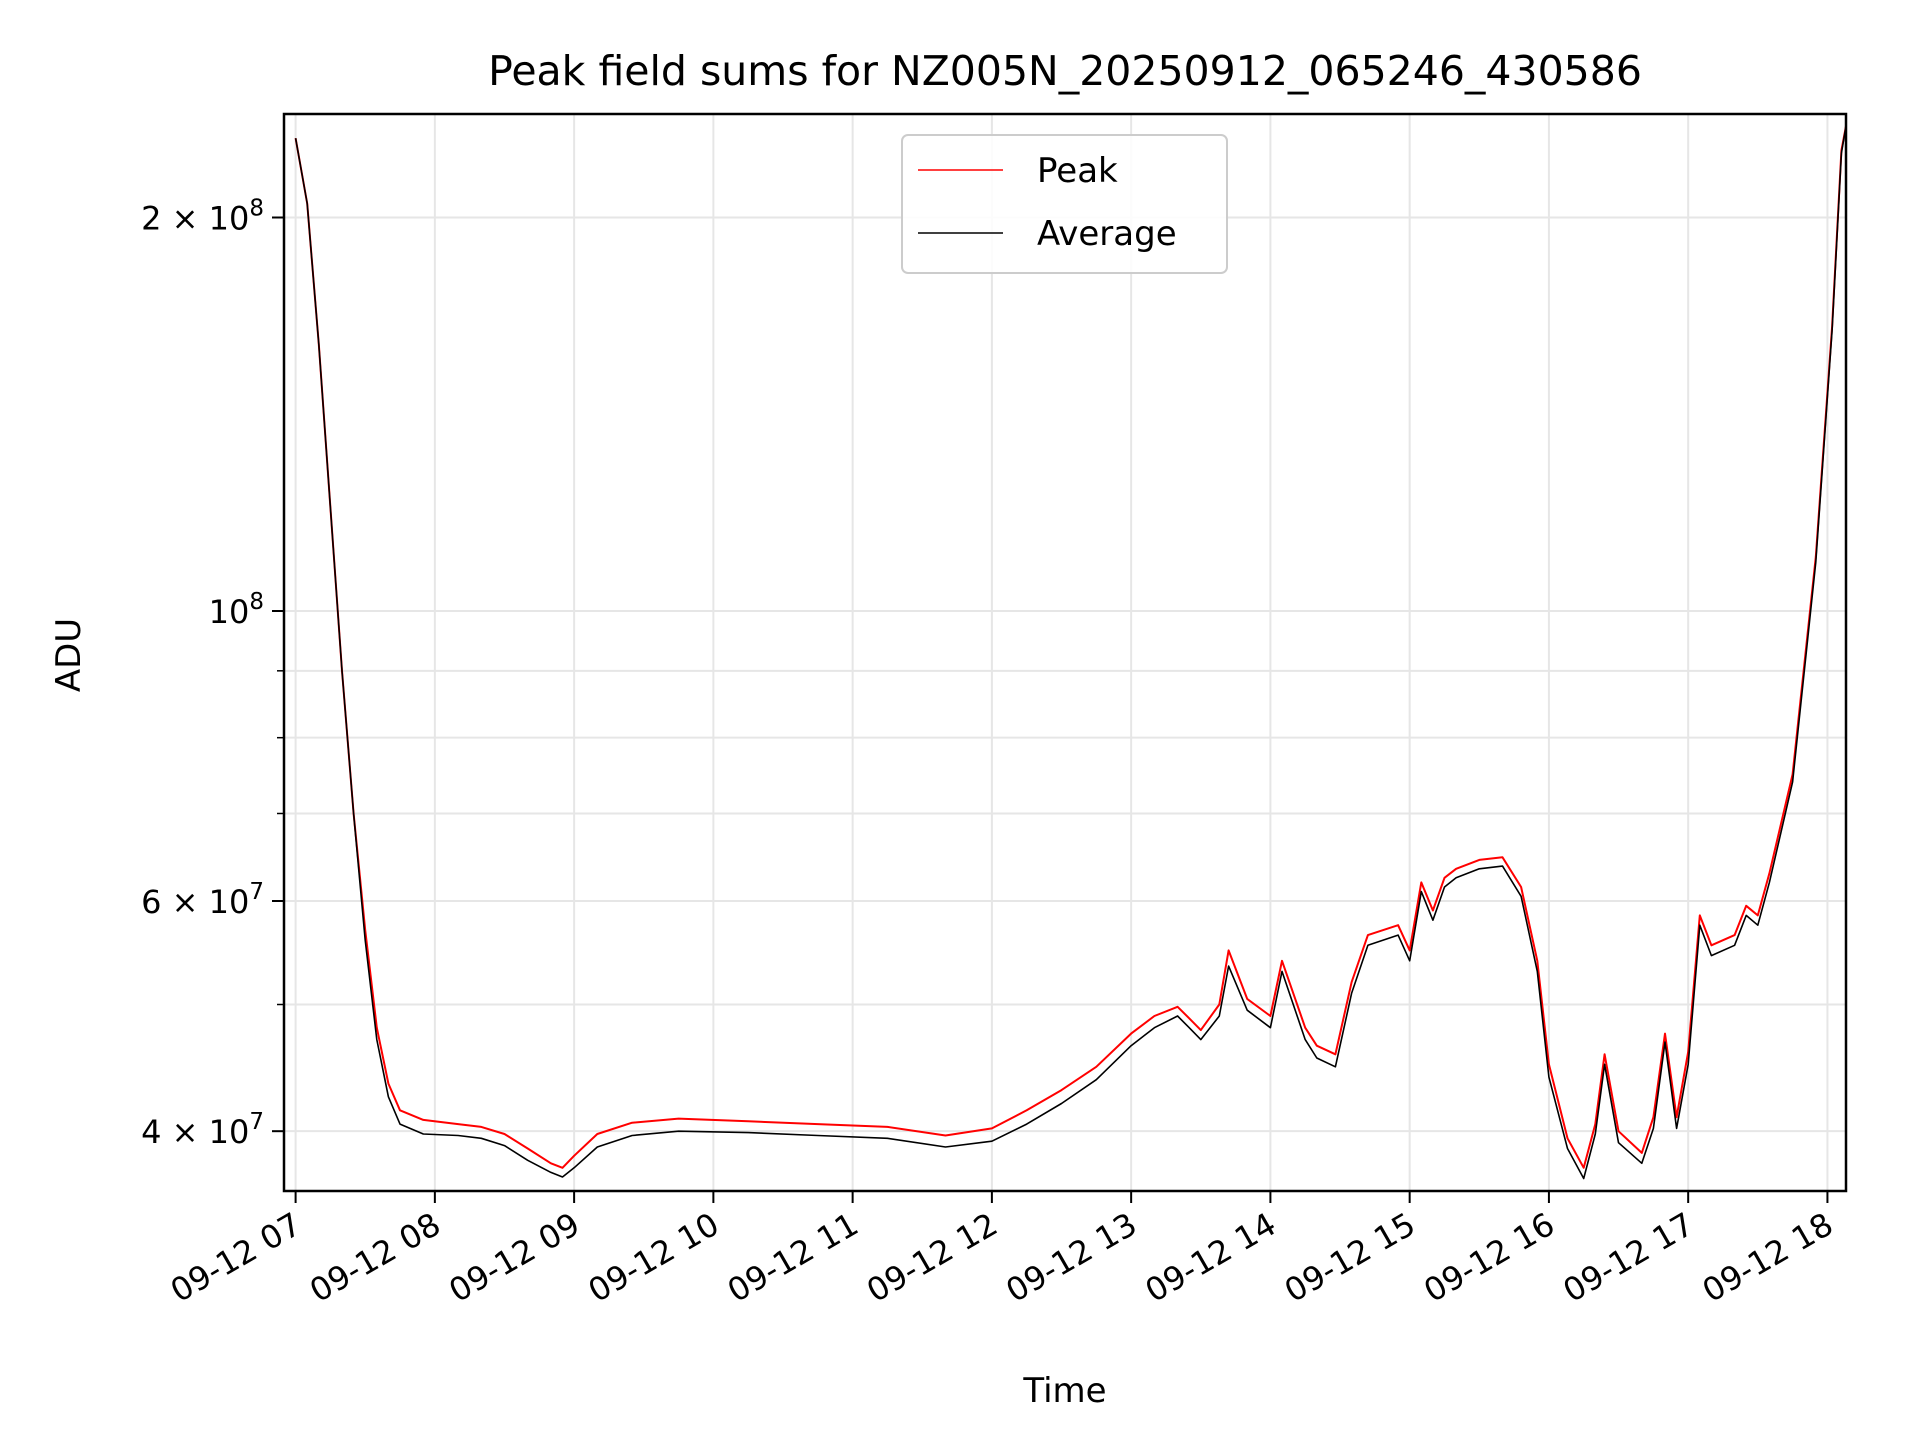 This screenshot has width=1920, height=1440. What do you see at coordinates (236, 610) in the screenshot?
I see `y-tick-label: 108` at bounding box center [236, 610].